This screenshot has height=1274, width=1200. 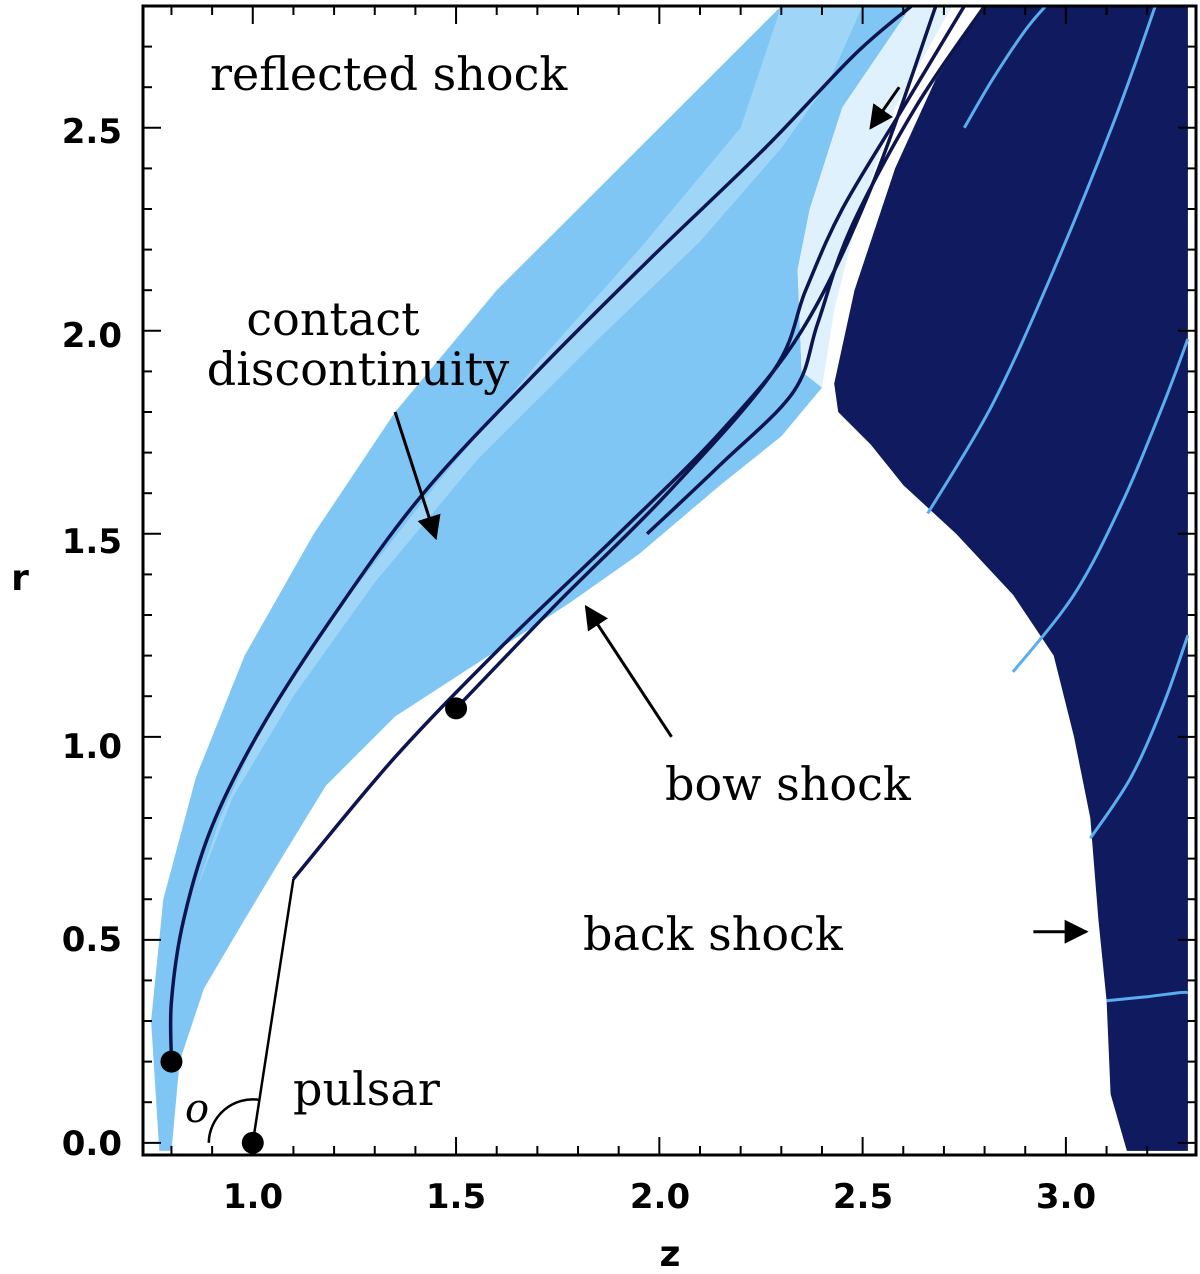 What do you see at coordinates (197, 1109) in the screenshot?
I see `annotation-theta: o` at bounding box center [197, 1109].